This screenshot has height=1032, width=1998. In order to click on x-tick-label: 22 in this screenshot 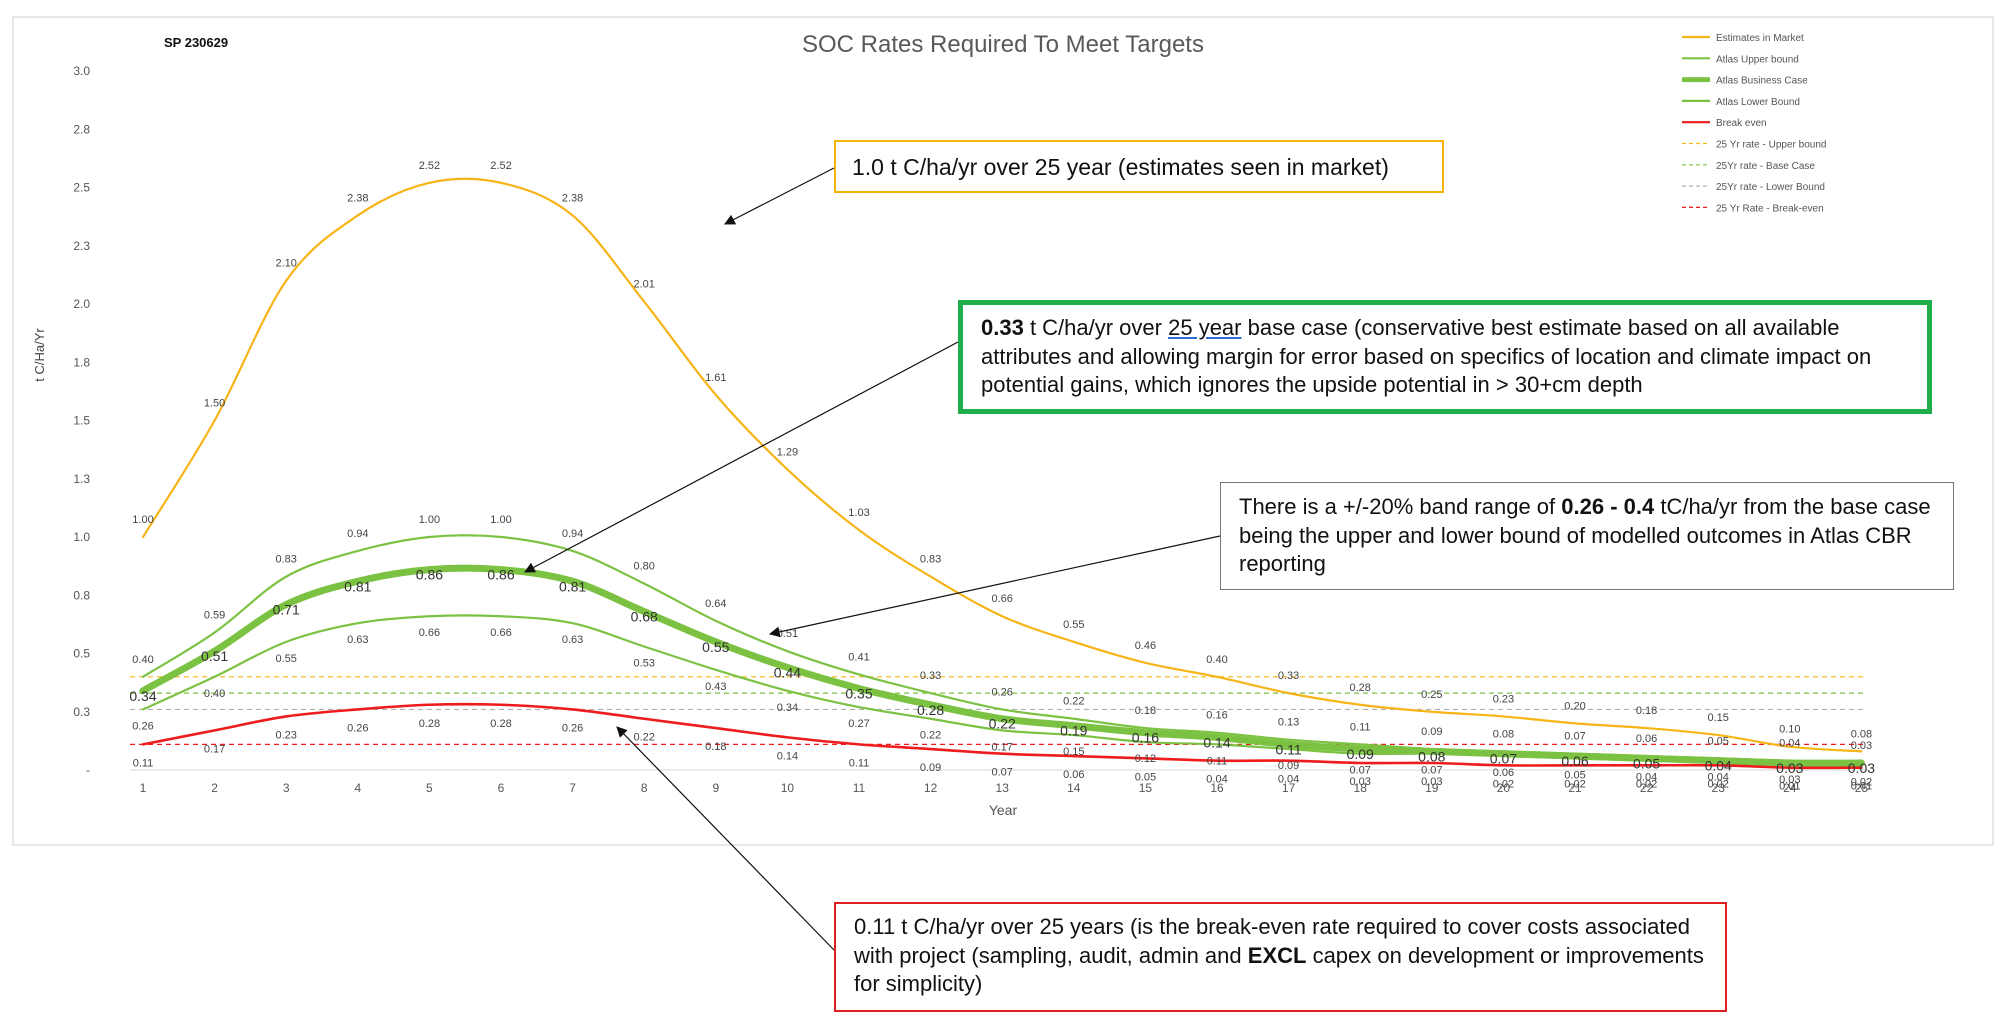, I will do `click(1647, 788)`.